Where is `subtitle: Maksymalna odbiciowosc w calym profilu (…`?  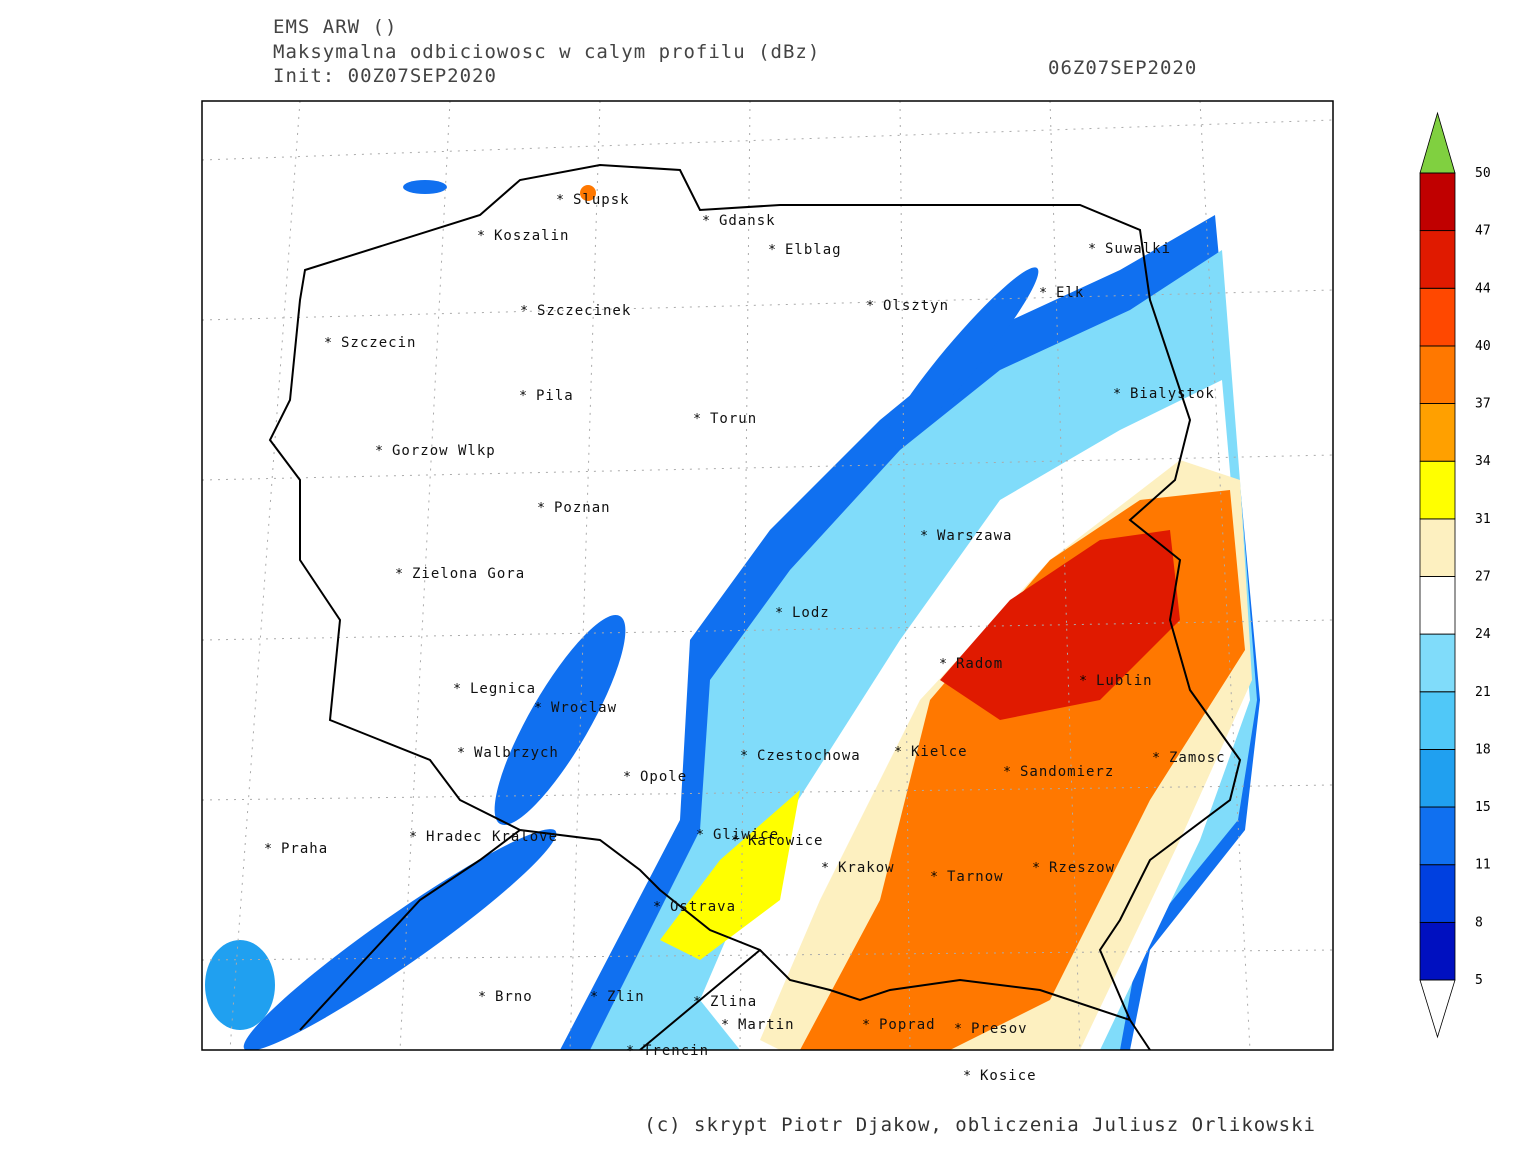 subtitle: Maksymalna odbiciowosc w calym profilu (… is located at coordinates (546, 52).